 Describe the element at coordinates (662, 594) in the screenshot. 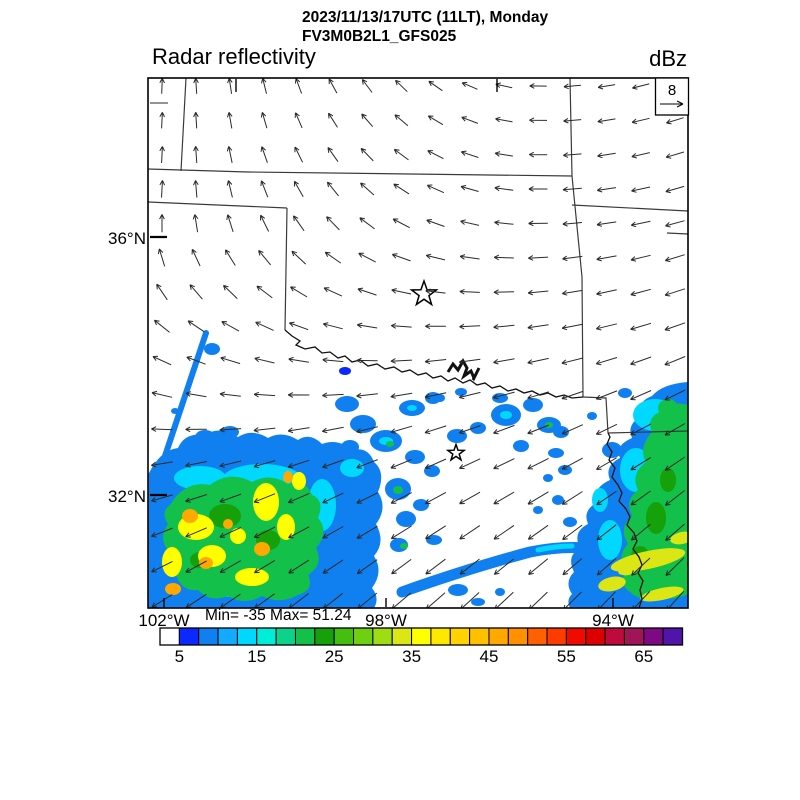

I see `echo-yellow-band-right` at that location.